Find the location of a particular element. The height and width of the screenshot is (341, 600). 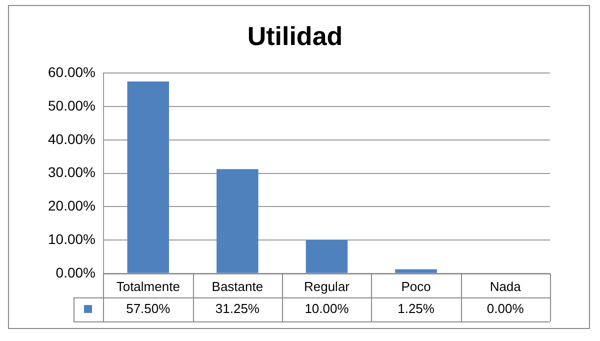

data-label: 10.00% is located at coordinates (327, 308).